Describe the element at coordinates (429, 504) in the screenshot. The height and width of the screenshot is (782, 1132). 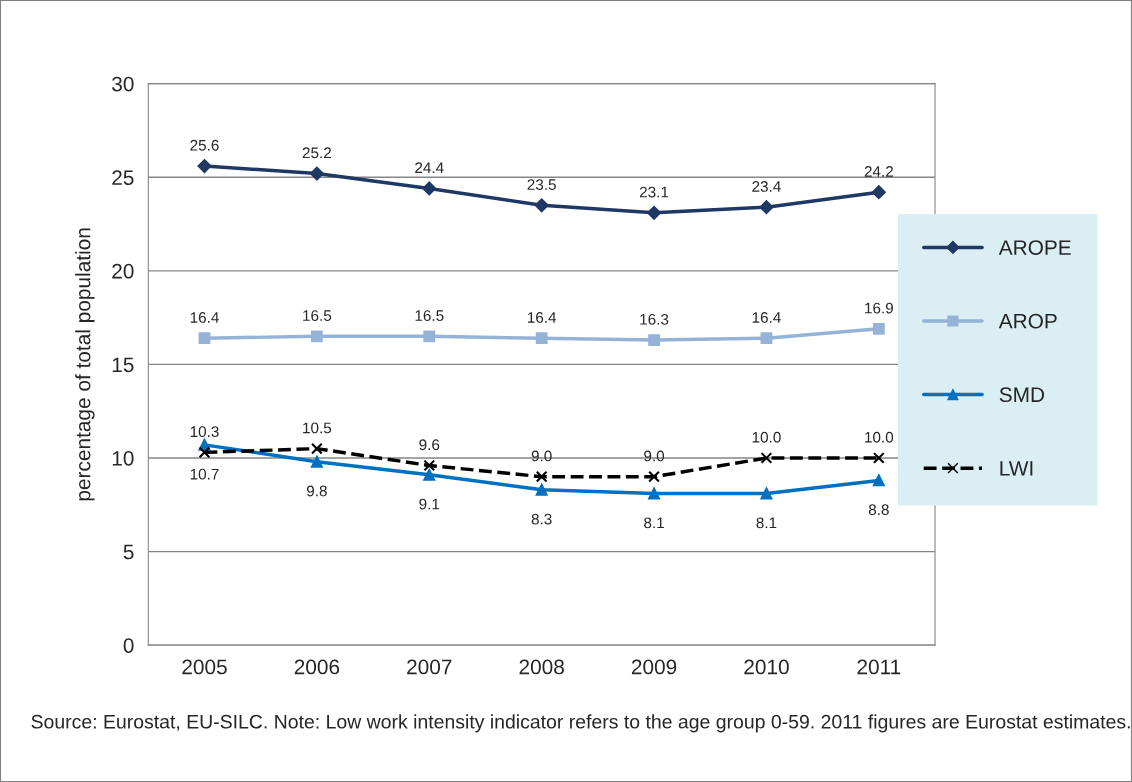
I see `data-label: 9.1` at that location.